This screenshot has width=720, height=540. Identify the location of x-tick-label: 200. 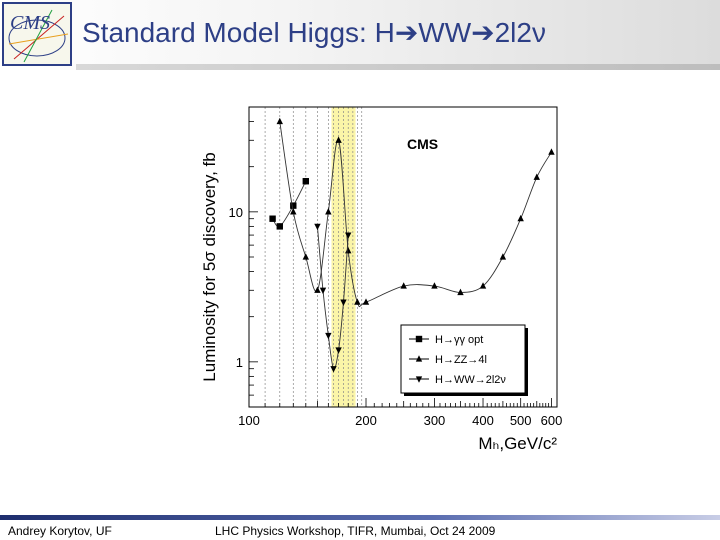
(366, 420).